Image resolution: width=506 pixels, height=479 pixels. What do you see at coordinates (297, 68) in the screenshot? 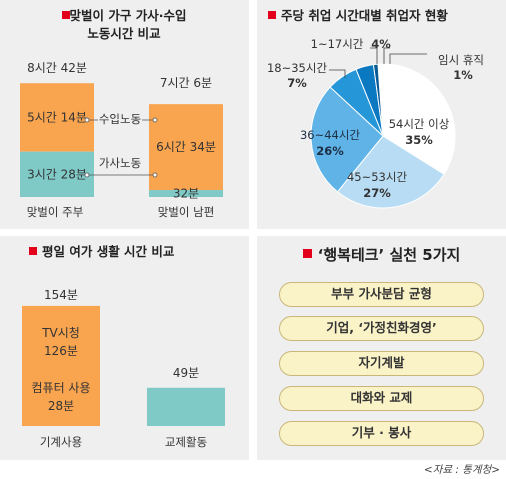
I see `slice-label-18-35: 18~35시간` at bounding box center [297, 68].